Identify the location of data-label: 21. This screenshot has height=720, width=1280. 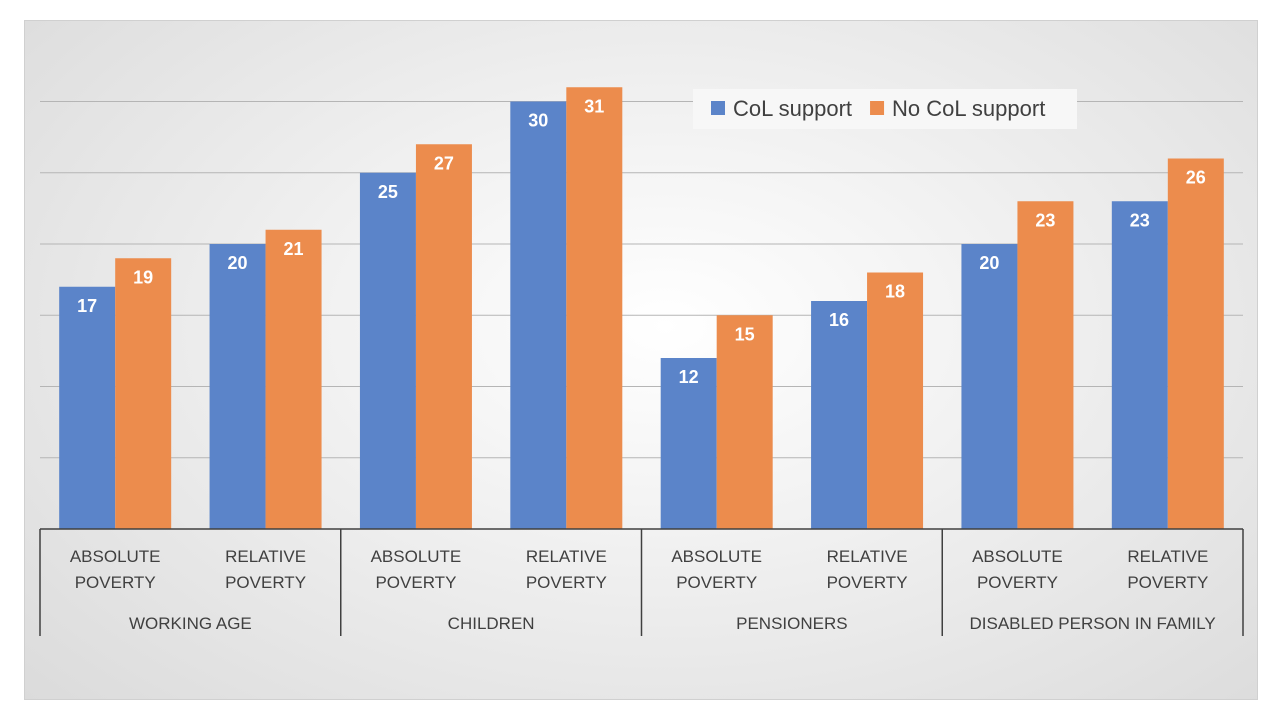
(294, 249).